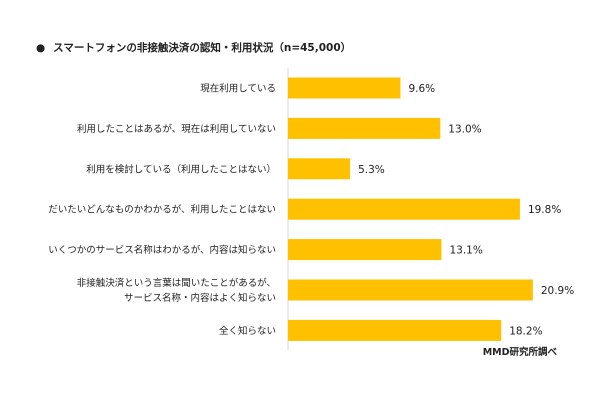 The width and height of the screenshot is (600, 400). What do you see at coordinates (519, 352) in the screenshot?
I see `source-note: MMD研究所調べ` at bounding box center [519, 352].